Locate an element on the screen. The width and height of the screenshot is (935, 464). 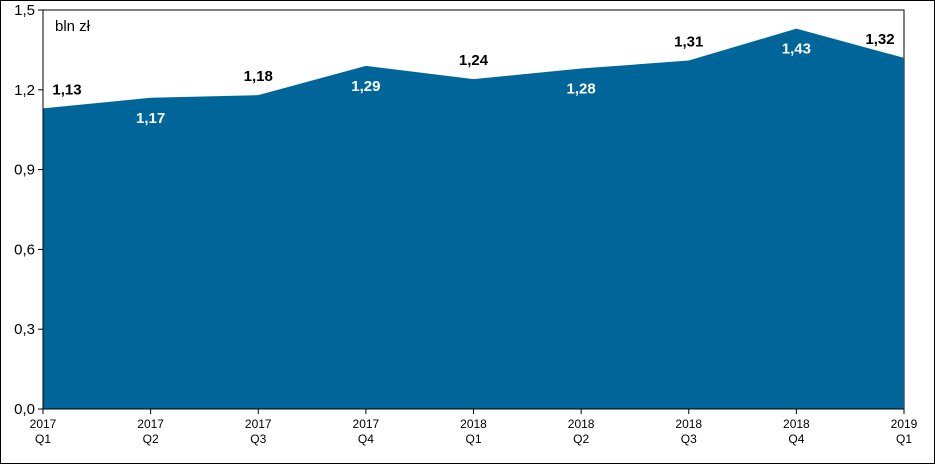
y-tick-label: 1,2 is located at coordinates (24, 90).